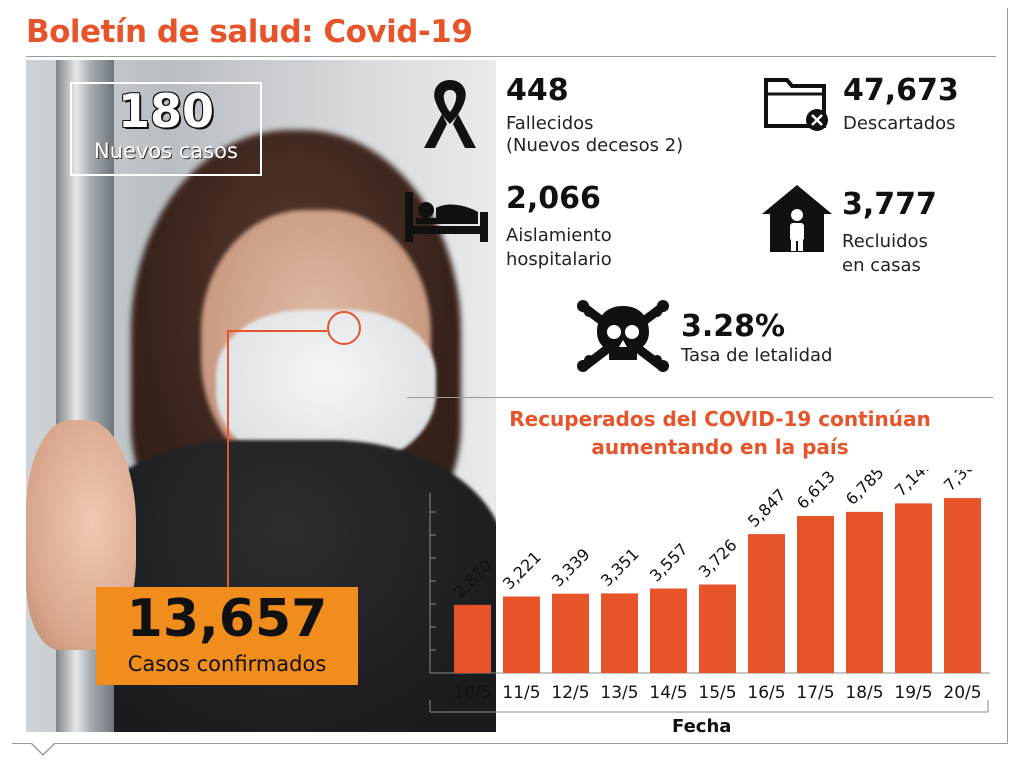  I want to click on data-label-20-5: 7,366, so click(963, 482).